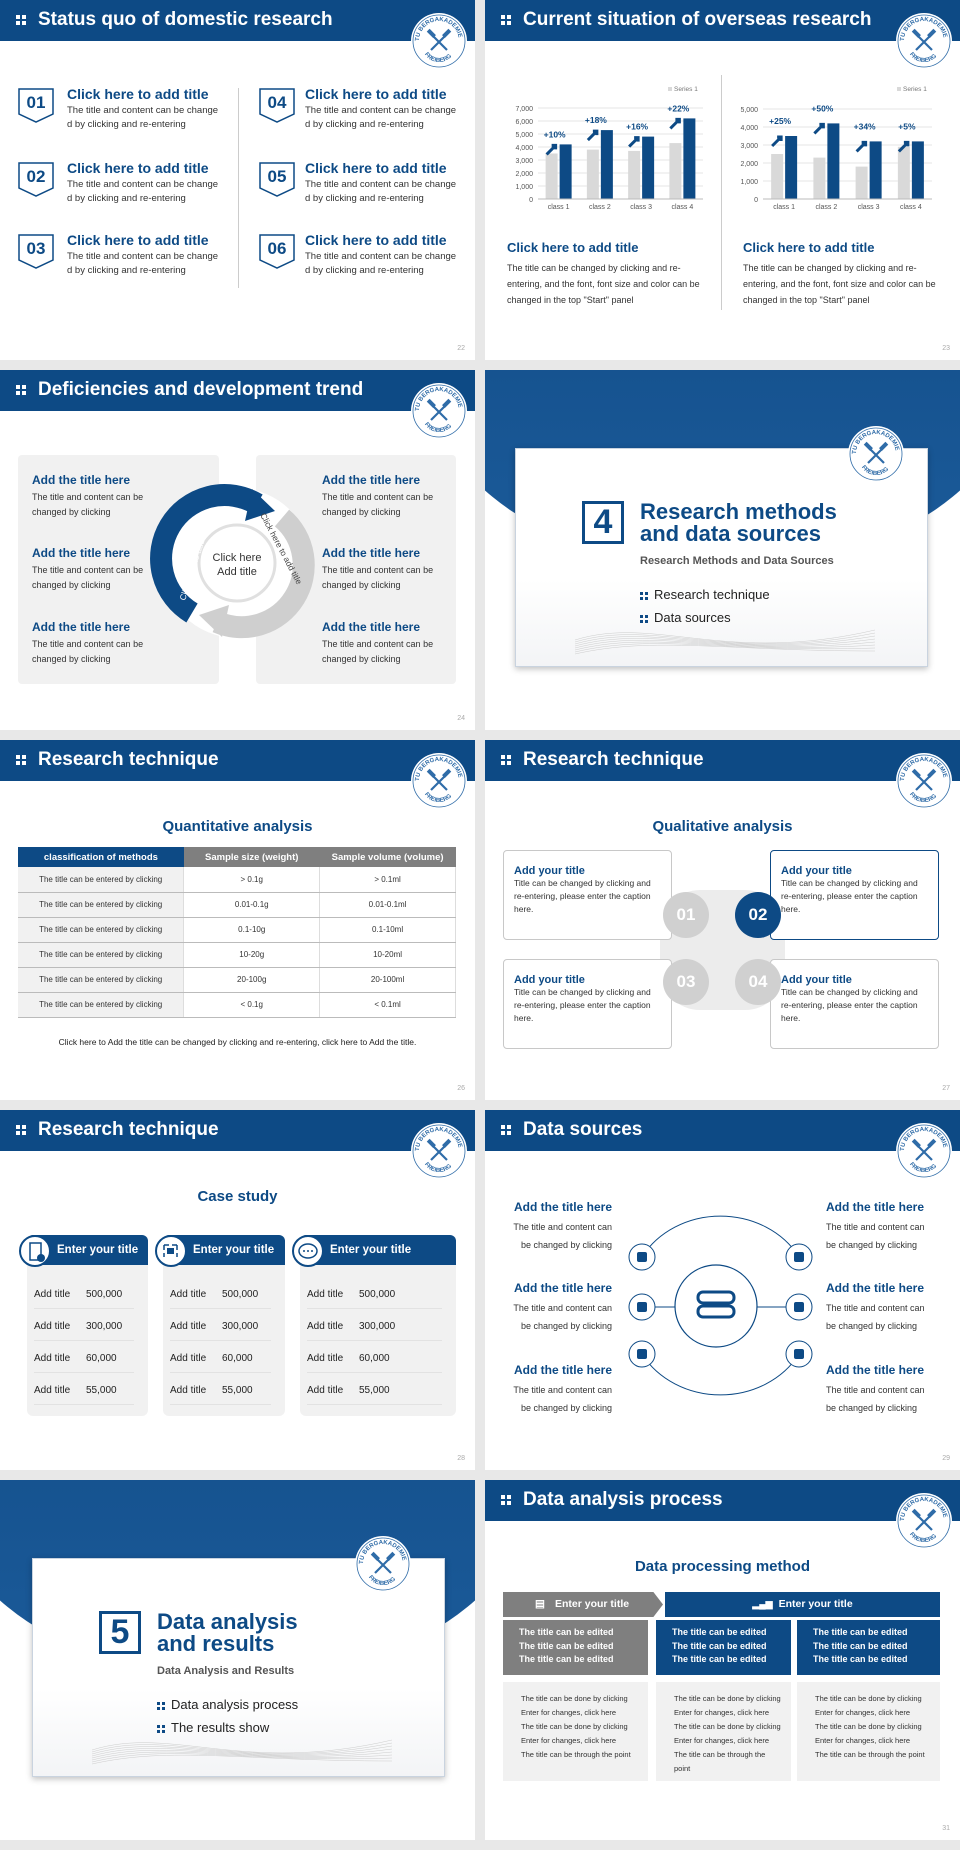 The width and height of the screenshot is (960, 1850). What do you see at coordinates (171, 1251) in the screenshot?
I see `qr-scan-icon` at bounding box center [171, 1251].